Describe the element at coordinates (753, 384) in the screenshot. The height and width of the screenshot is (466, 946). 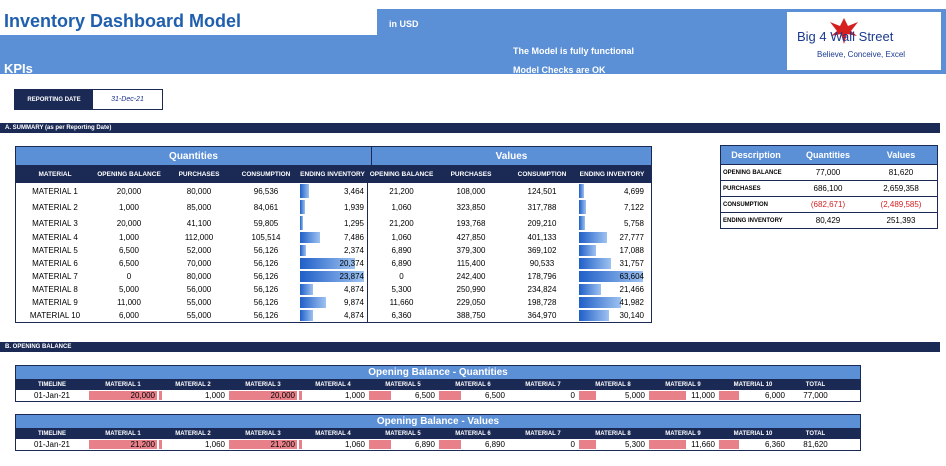
I see `col-header: MATERIAL 10` at that location.